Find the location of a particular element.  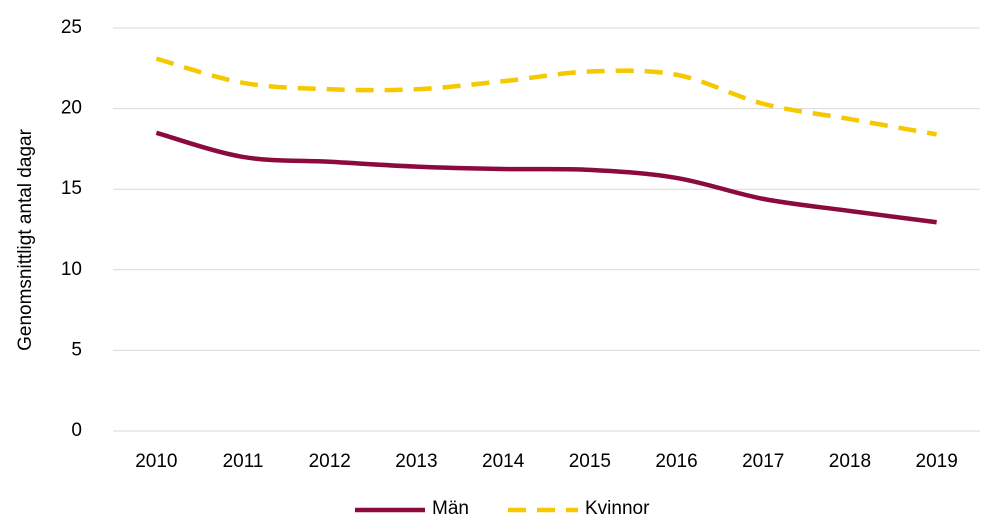

y-axis-label: Genomsnittligt antal dagar is located at coordinates (25, 239).